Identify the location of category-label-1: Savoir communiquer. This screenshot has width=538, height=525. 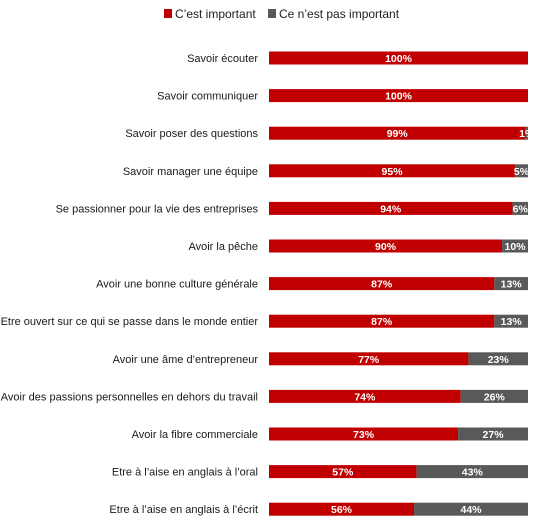
(207, 97).